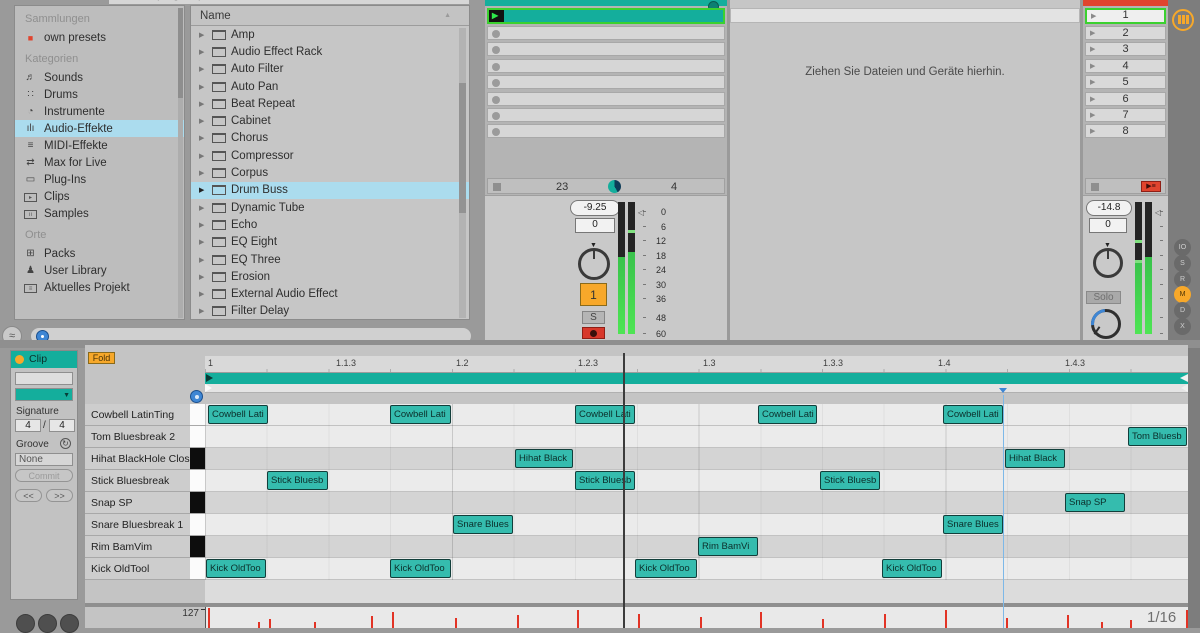  What do you see at coordinates (728, 546) in the screenshot?
I see `midi-note: Rim BamVi` at bounding box center [728, 546].